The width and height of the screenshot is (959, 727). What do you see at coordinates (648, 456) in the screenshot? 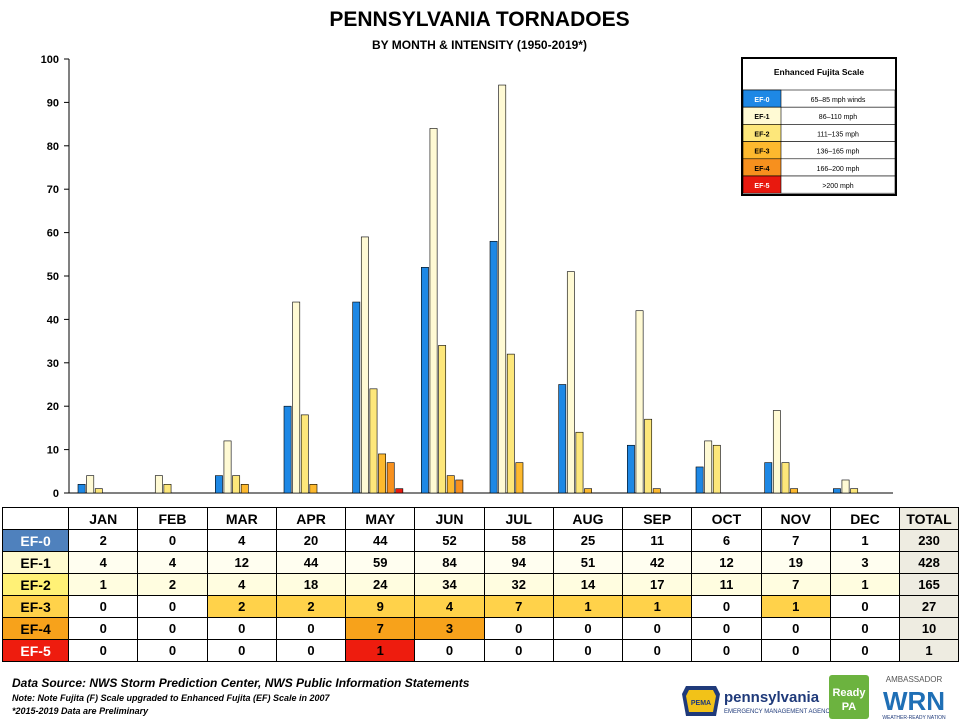
I see `bar-ef-2-sep` at bounding box center [648, 456].